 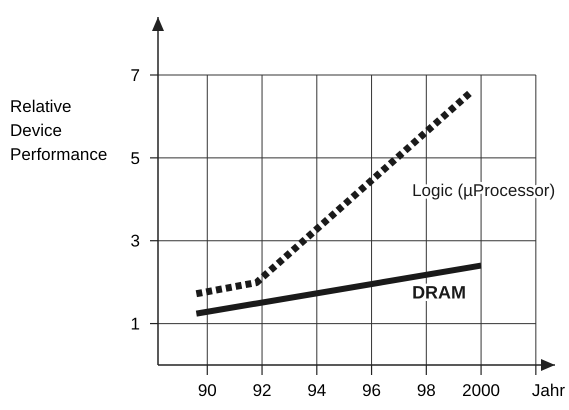 I want to click on x-axis-title: Jahr, so click(x=549, y=390).